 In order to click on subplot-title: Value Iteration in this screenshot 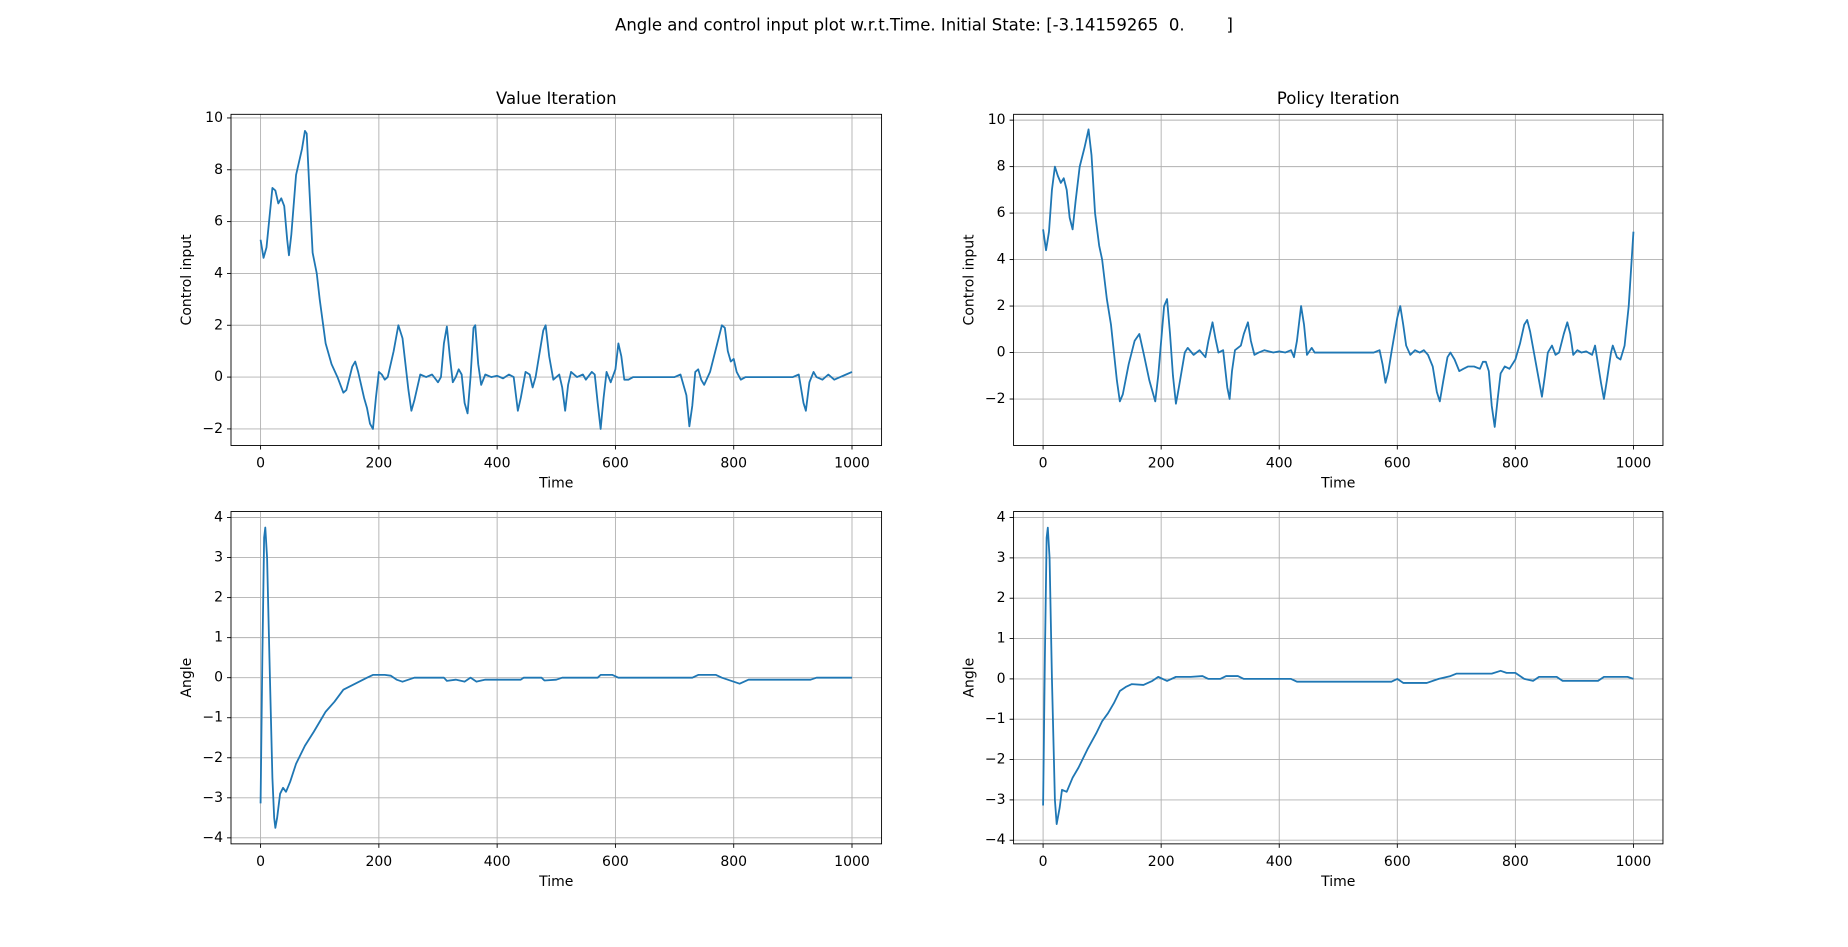, I will do `click(556, 98)`.